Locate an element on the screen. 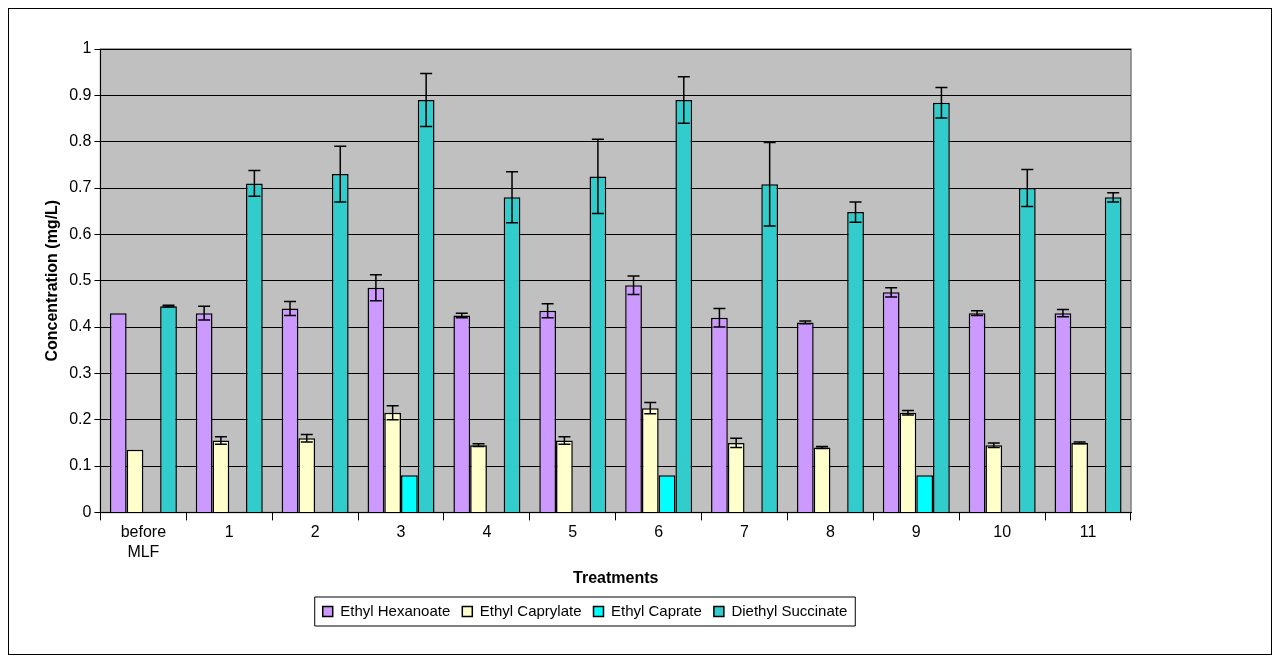  x-tick-label: 7 is located at coordinates (745, 532).